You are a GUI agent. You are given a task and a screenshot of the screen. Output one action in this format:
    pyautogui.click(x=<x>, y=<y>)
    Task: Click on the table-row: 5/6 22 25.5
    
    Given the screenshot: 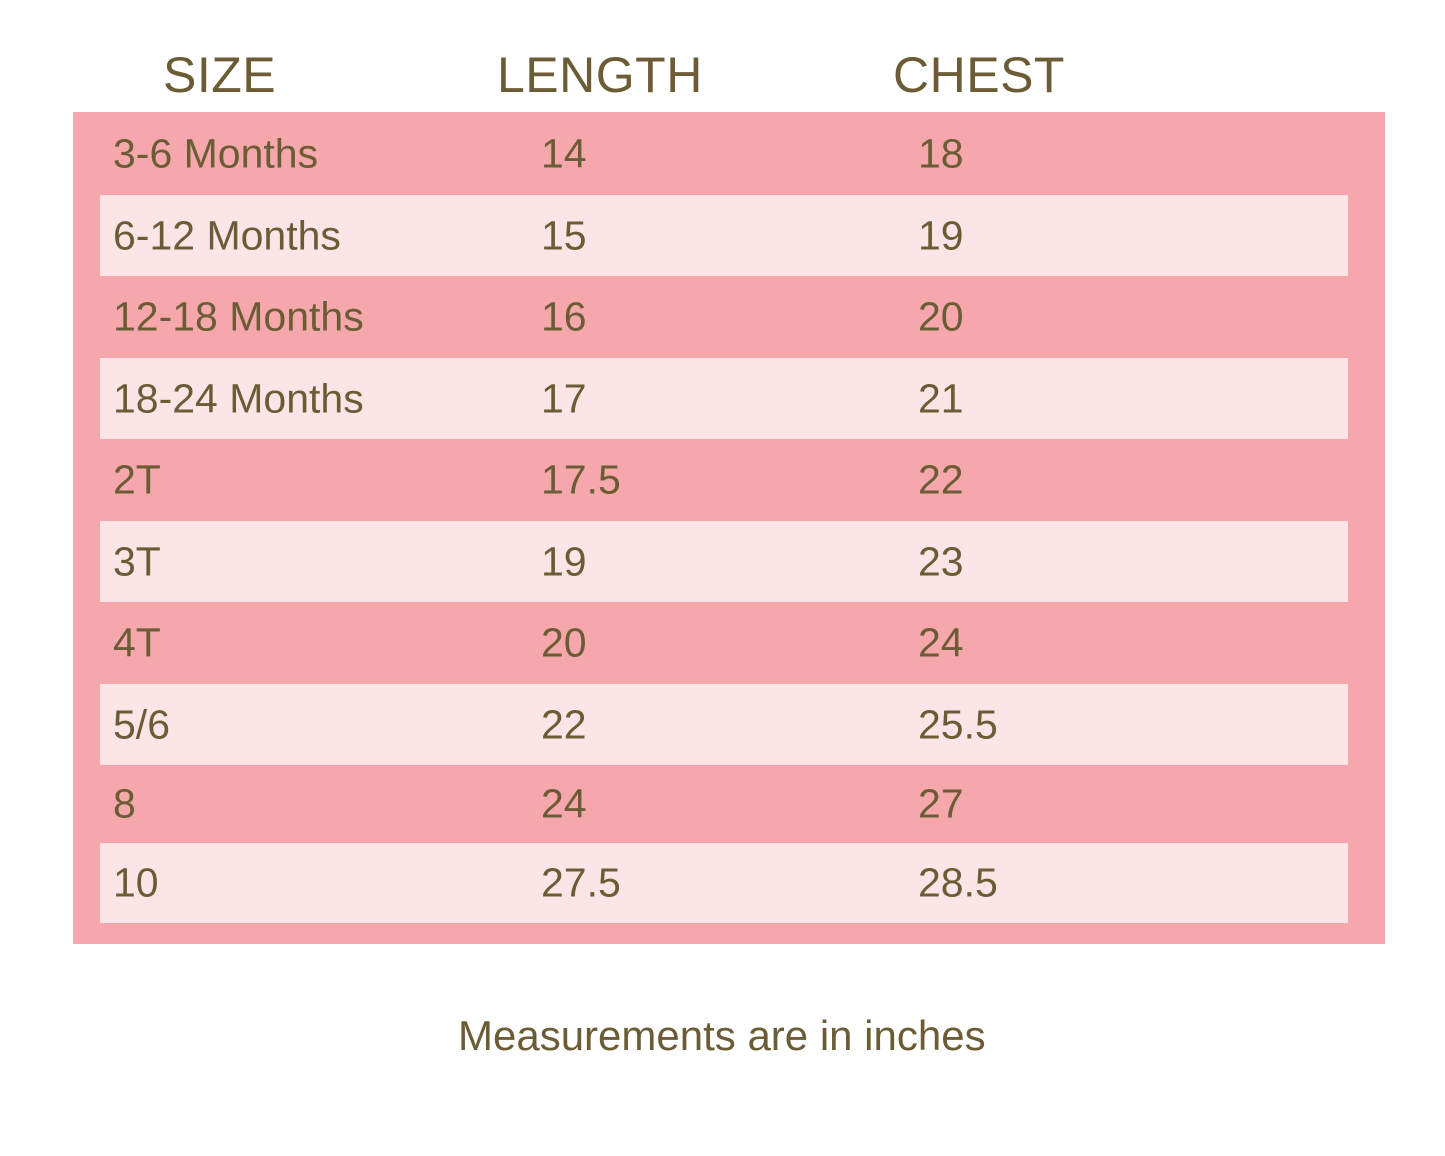 What is the action you would take?
    pyautogui.click(x=729, y=724)
    